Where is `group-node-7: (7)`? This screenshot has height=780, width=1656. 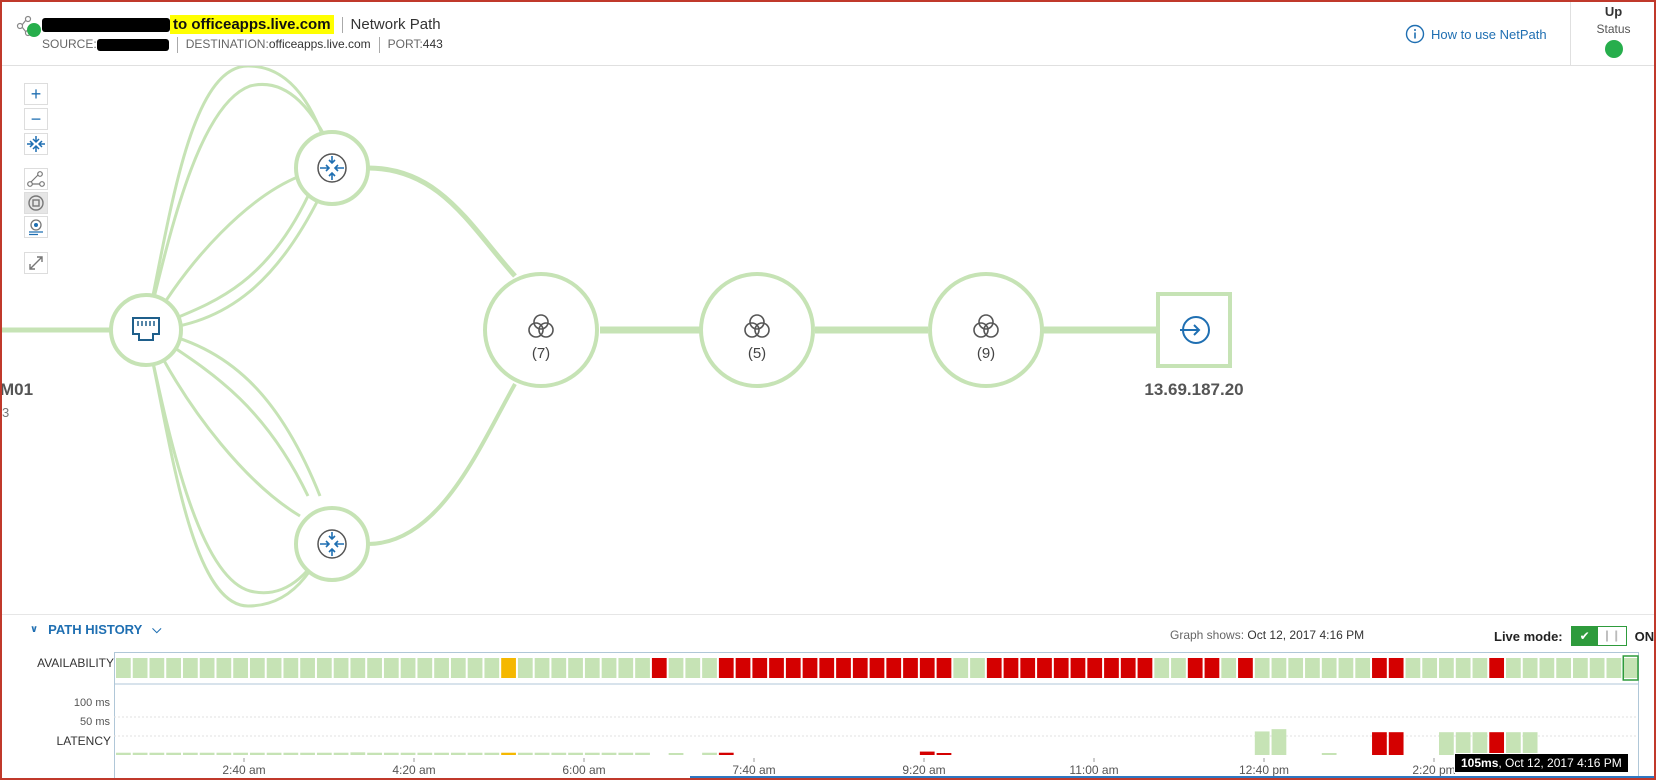
group-node-7: (7) is located at coordinates (541, 330).